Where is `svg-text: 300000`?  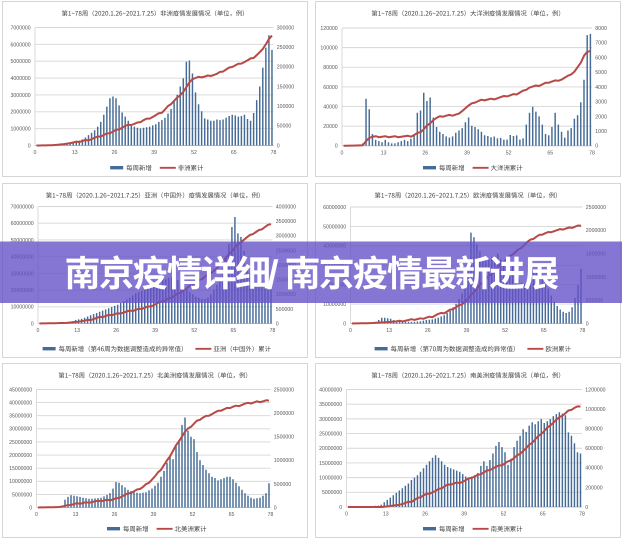
svg-text: 300000 is located at coordinates (285, 28).